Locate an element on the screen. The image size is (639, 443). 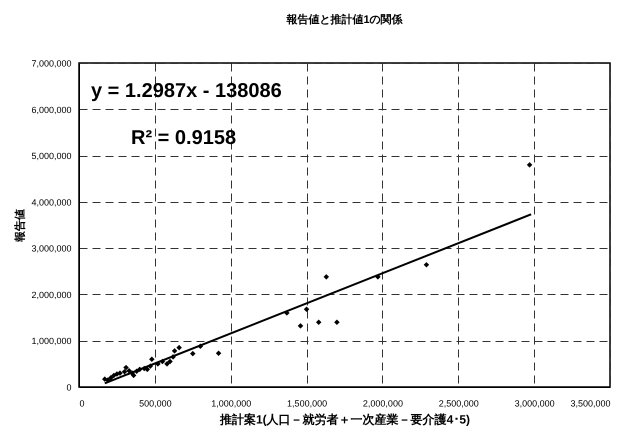
y-tick-label: 4,000,000 is located at coordinates (51, 202).